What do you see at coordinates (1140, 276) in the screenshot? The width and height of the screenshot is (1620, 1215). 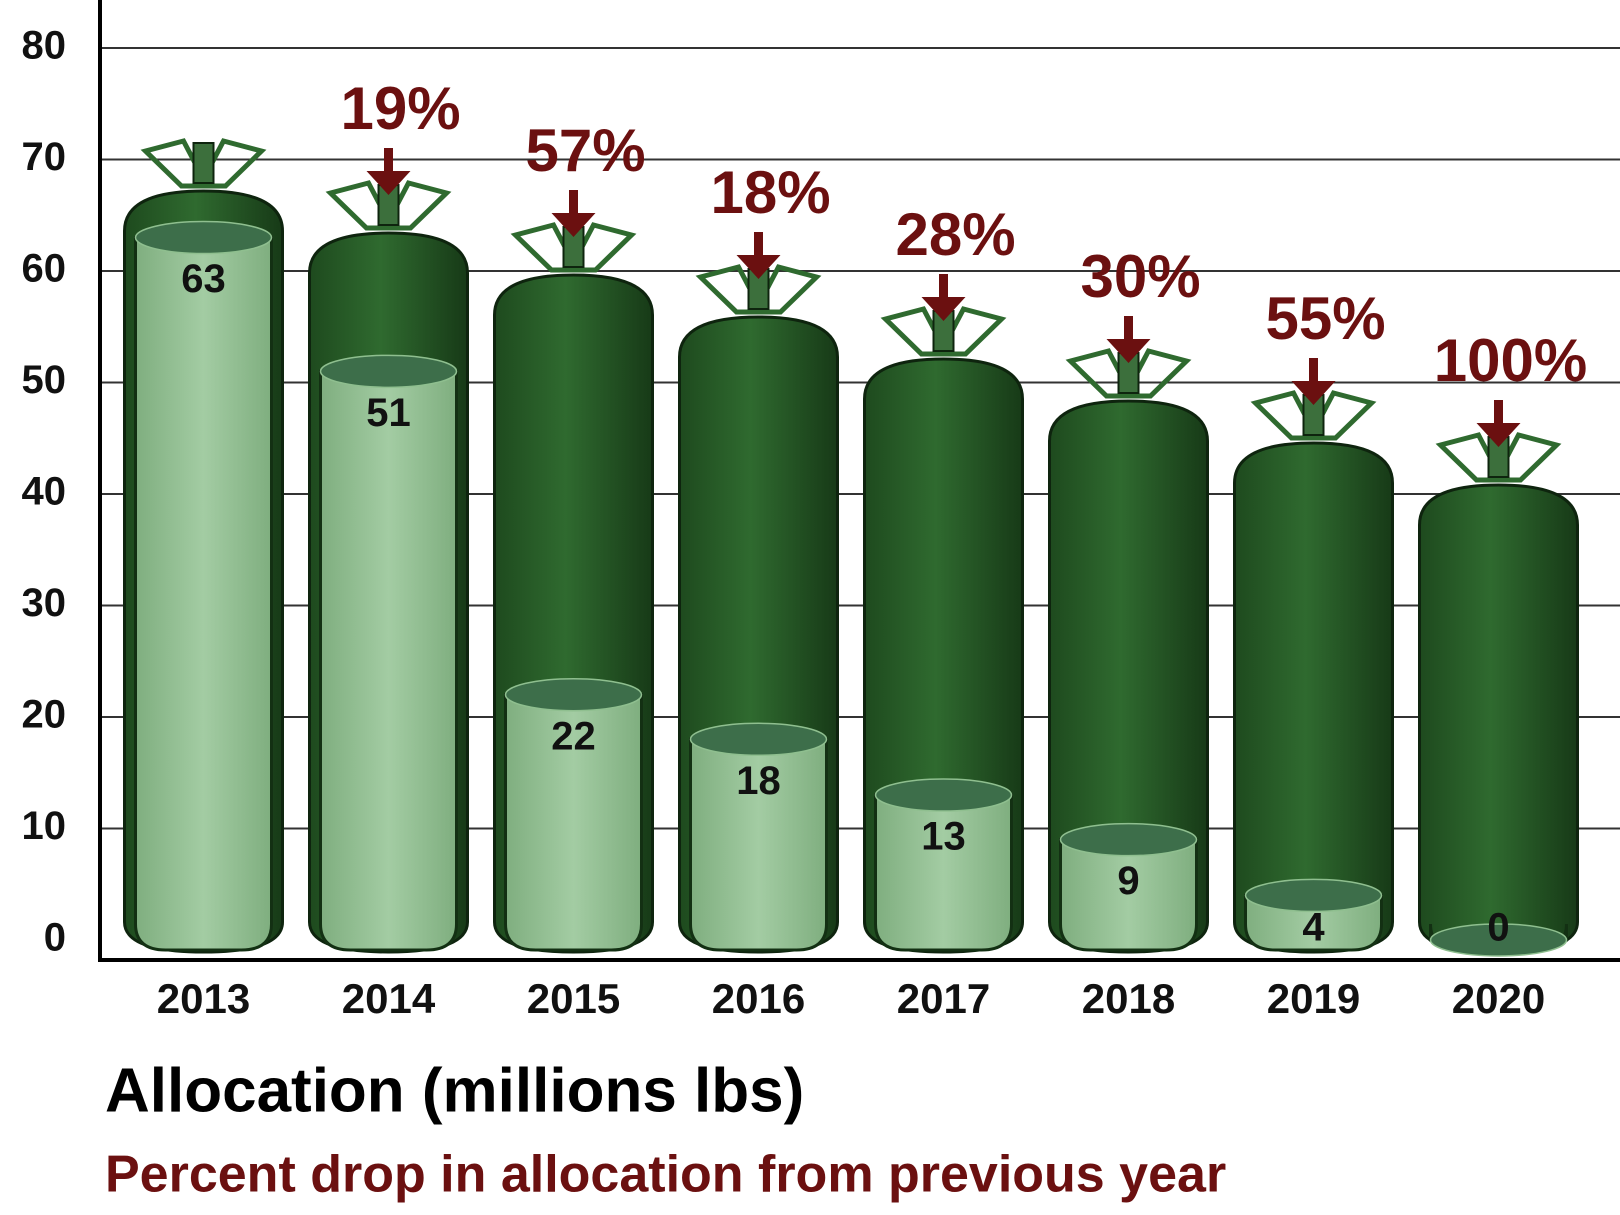 I see `percent-drop-label: 30%` at bounding box center [1140, 276].